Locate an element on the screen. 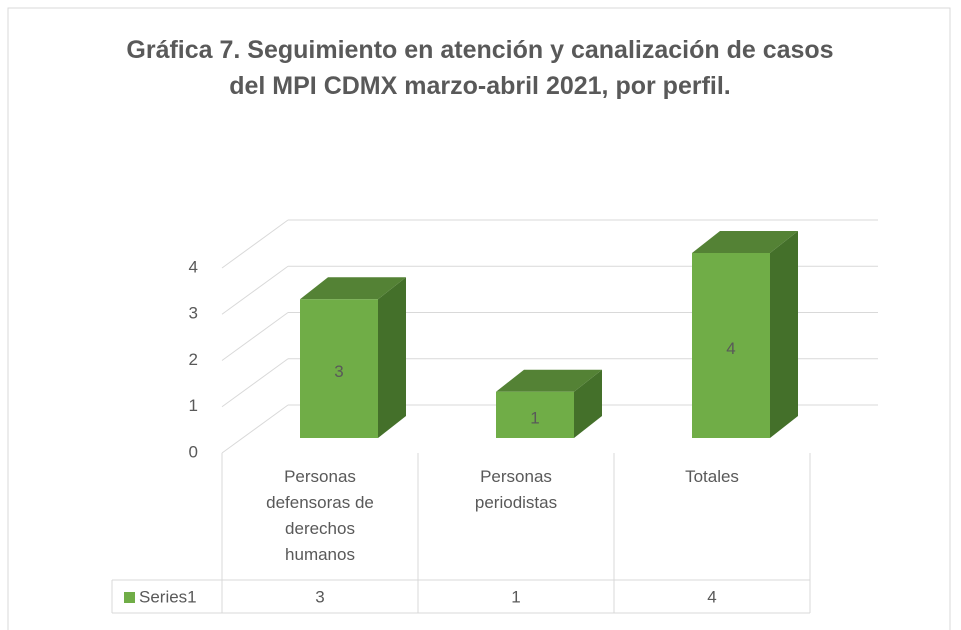 The width and height of the screenshot is (961, 630). table-value: 4 is located at coordinates (711, 596).